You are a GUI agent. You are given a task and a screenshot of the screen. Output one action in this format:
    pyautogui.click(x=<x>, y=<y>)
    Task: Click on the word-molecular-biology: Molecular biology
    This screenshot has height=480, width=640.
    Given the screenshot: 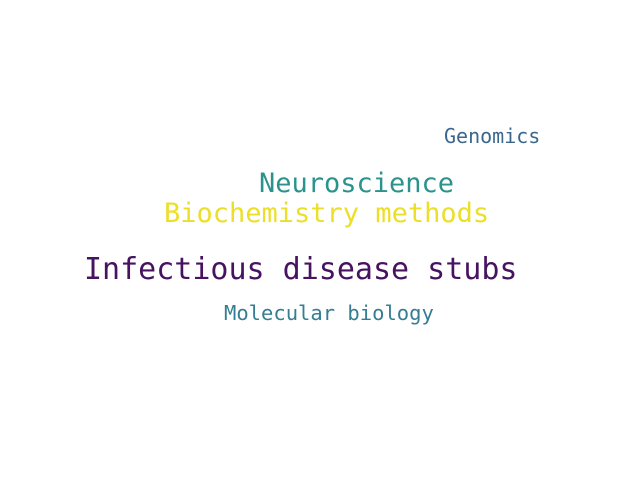 What is the action you would take?
    pyautogui.click(x=329, y=313)
    